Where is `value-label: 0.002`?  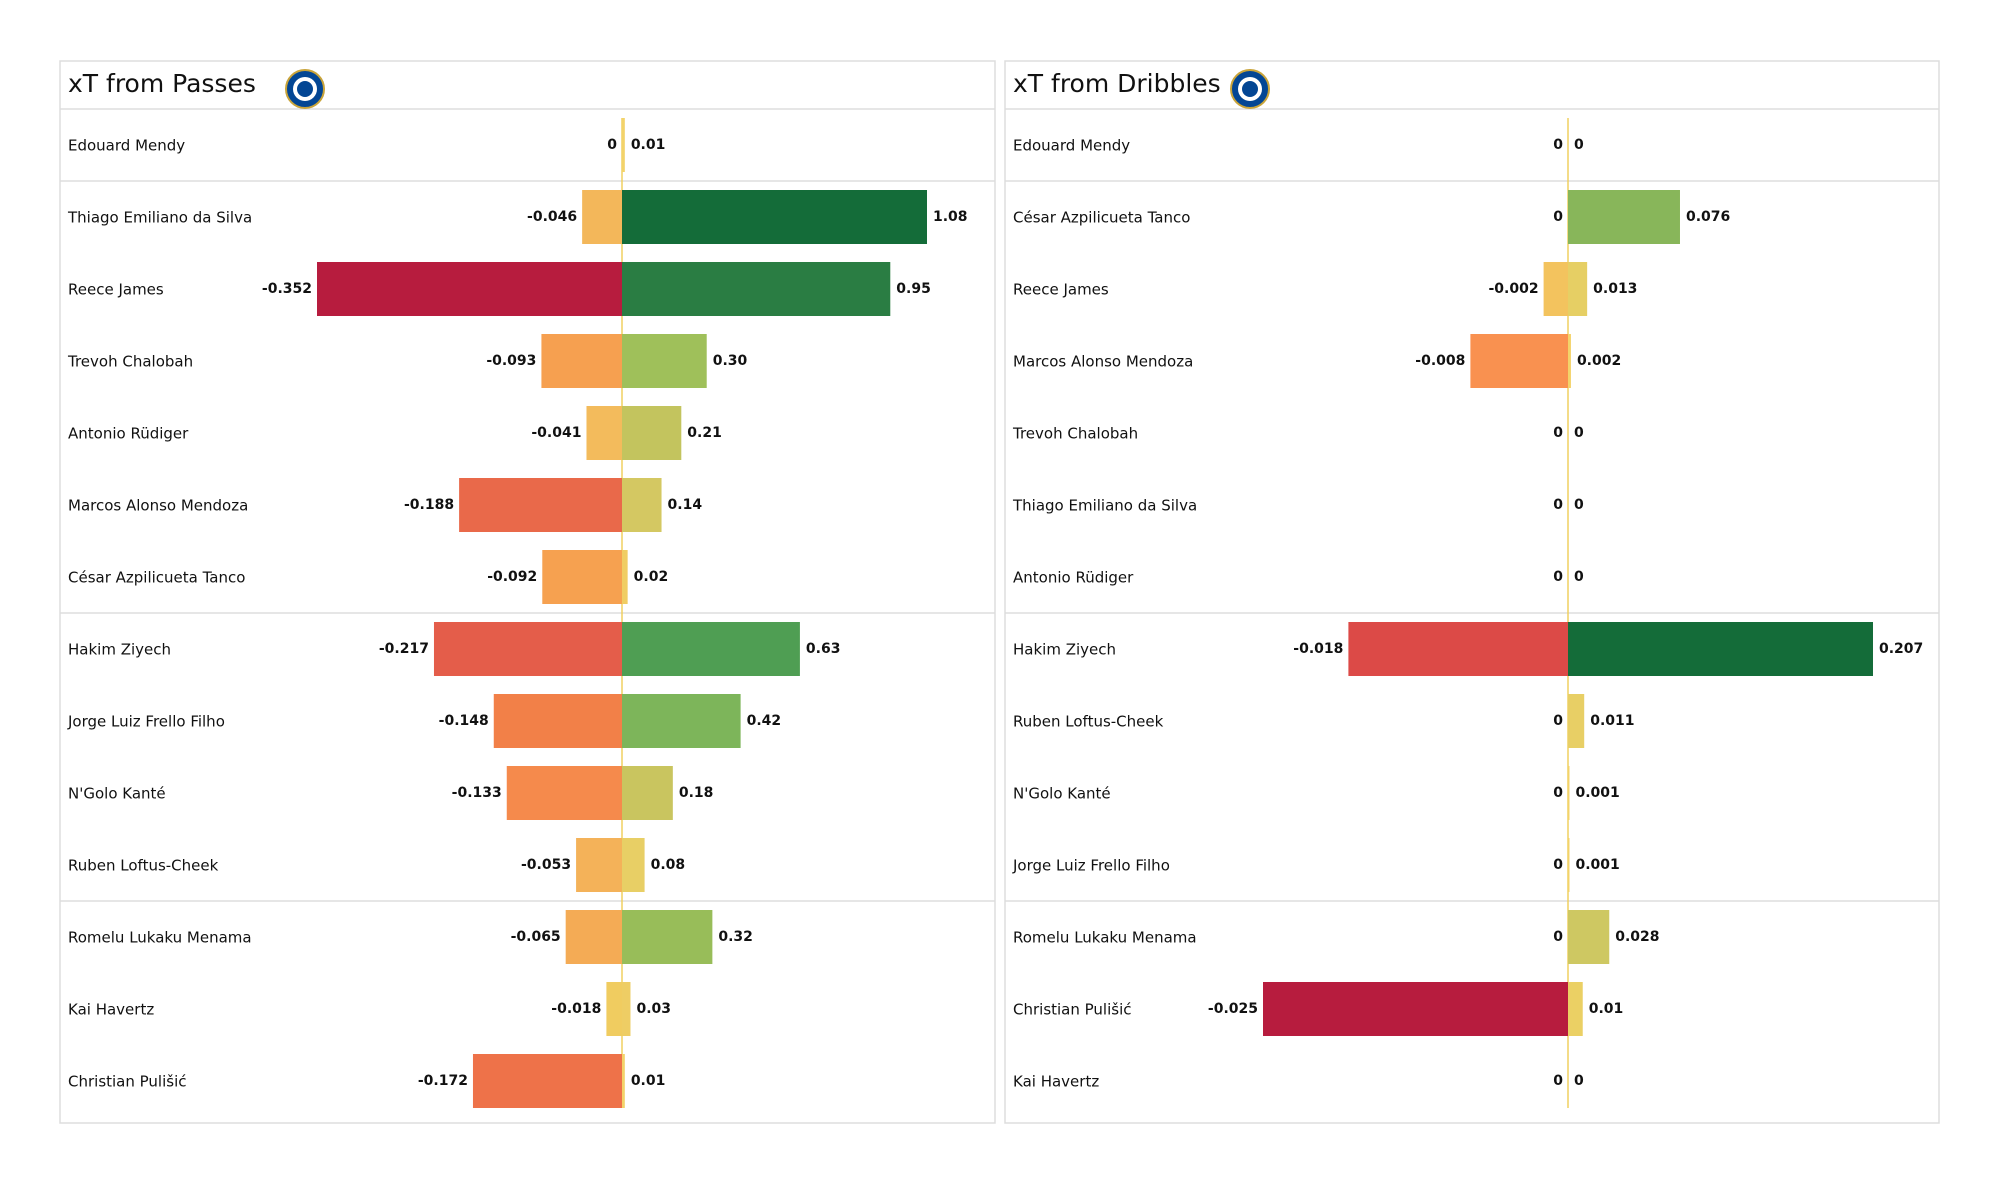
value-label: 0.002 is located at coordinates (1599, 361).